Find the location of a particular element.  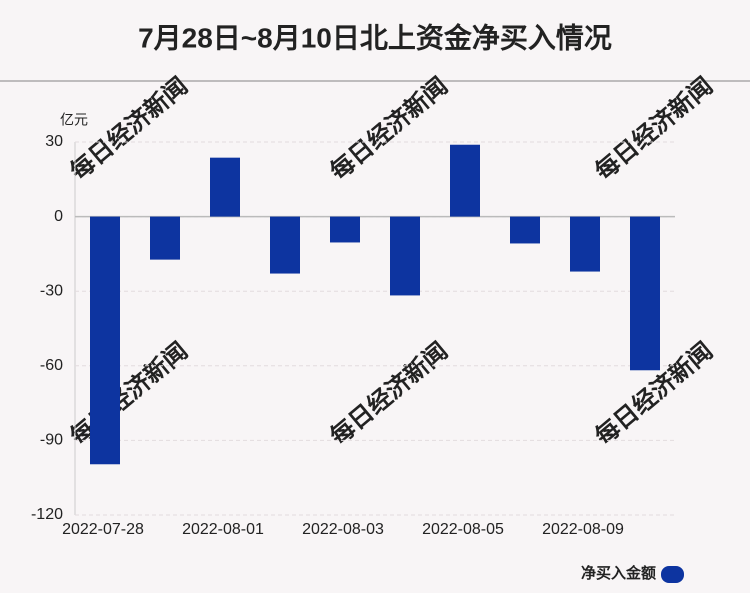

x-tick-label: 2022-07-28 is located at coordinates (103, 529).